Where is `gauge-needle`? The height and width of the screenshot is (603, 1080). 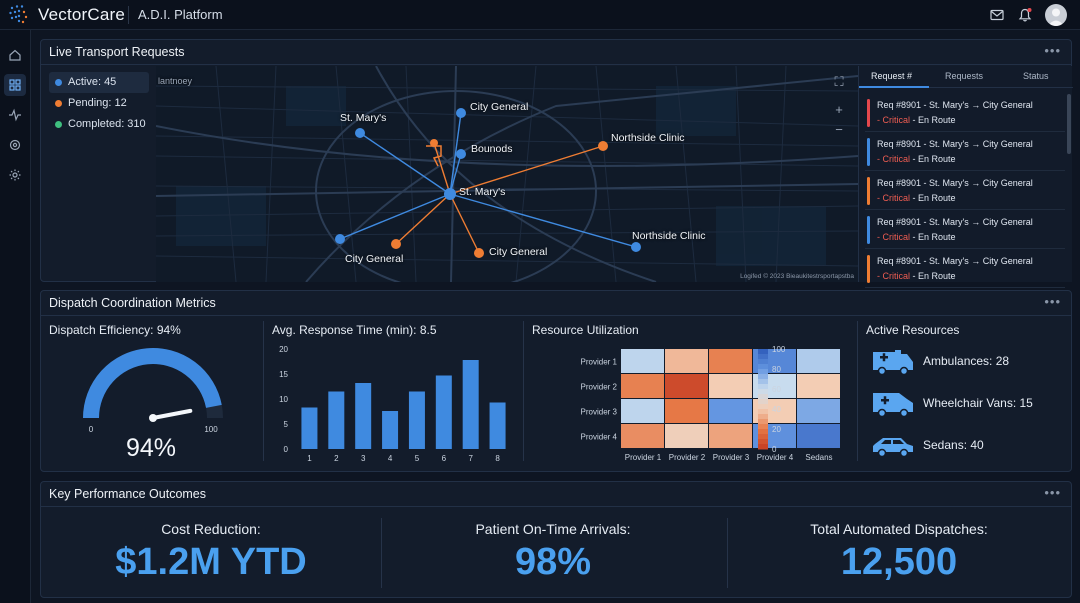
gauge-needle is located at coordinates (172, 414).